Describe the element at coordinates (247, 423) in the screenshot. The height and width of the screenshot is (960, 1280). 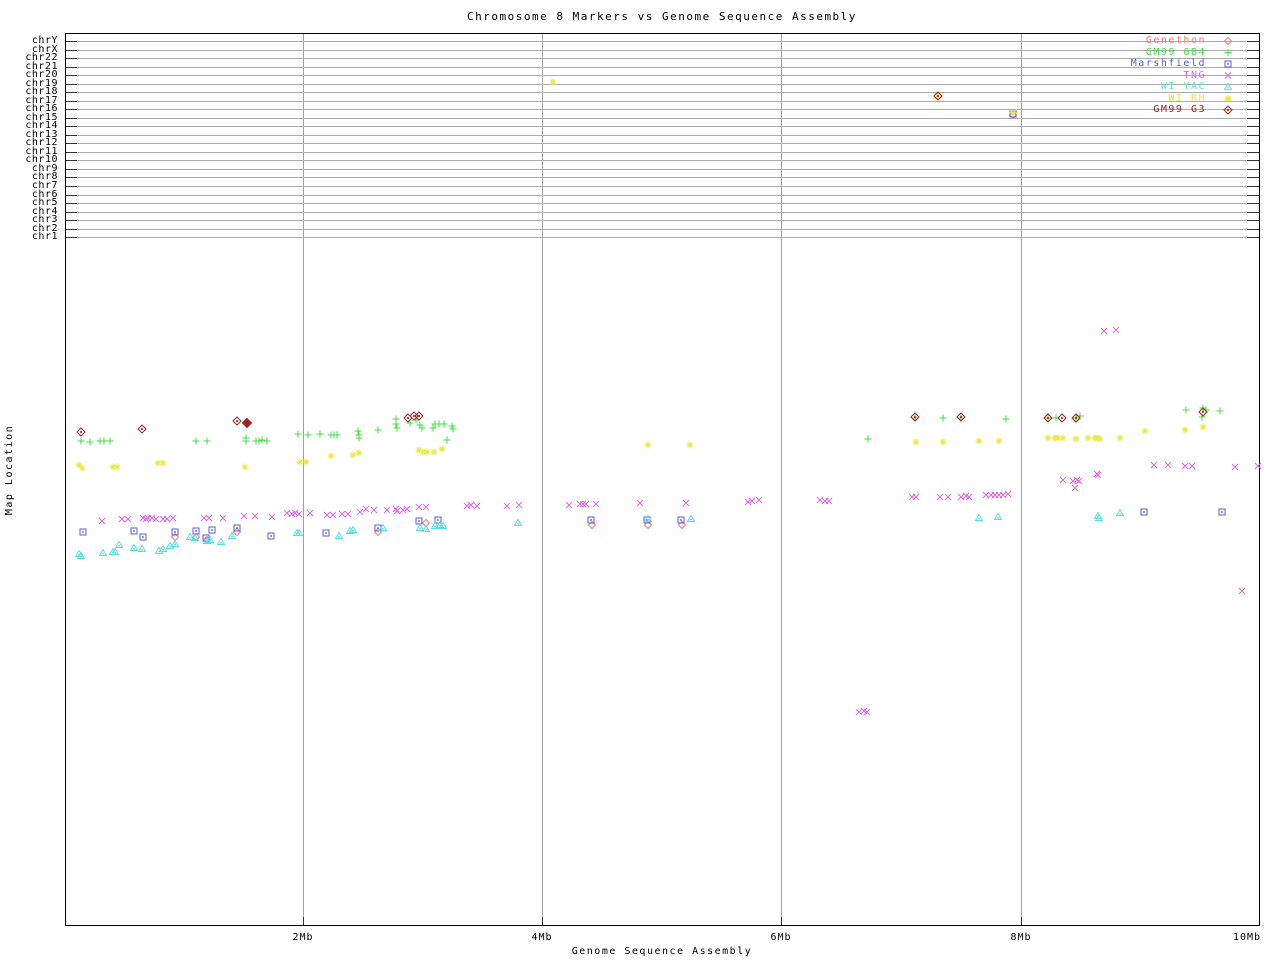
I see `marker-diamond-filled` at that location.